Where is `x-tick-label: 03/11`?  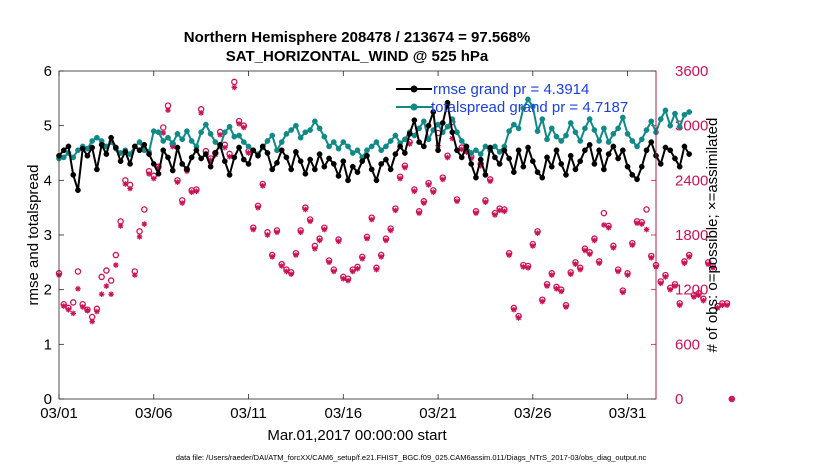
x-tick-label: 03/11 is located at coordinates (248, 413).